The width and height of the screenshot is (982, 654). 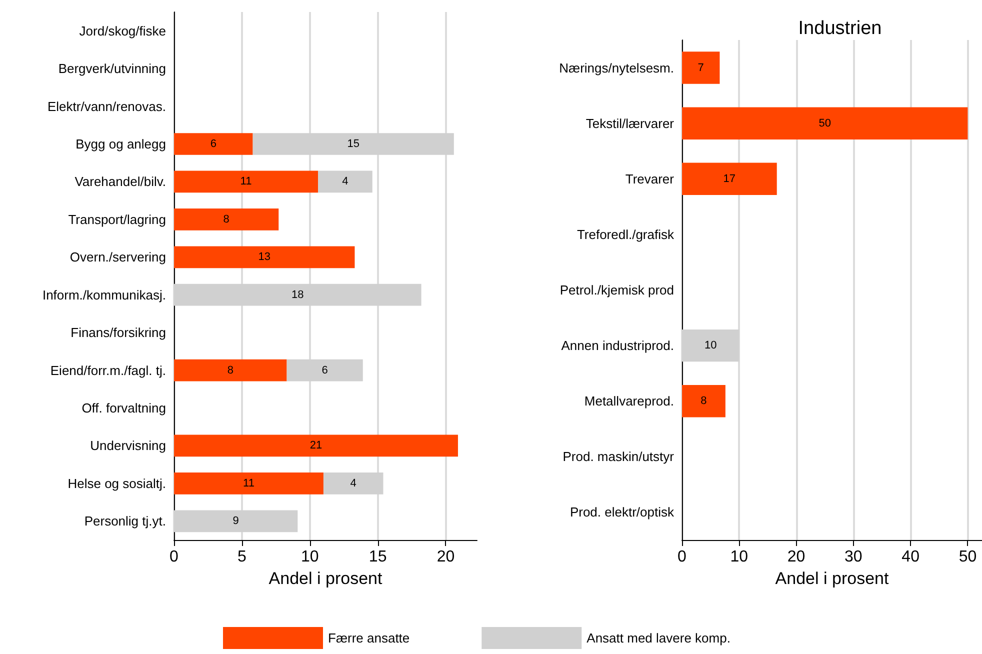 What do you see at coordinates (911, 557) in the screenshot?
I see `x-tick-label: 40` at bounding box center [911, 557].